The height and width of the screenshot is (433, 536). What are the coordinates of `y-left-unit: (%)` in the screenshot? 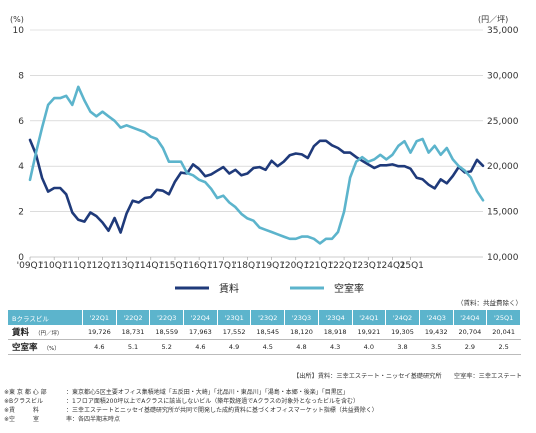 It's located at (17, 19).